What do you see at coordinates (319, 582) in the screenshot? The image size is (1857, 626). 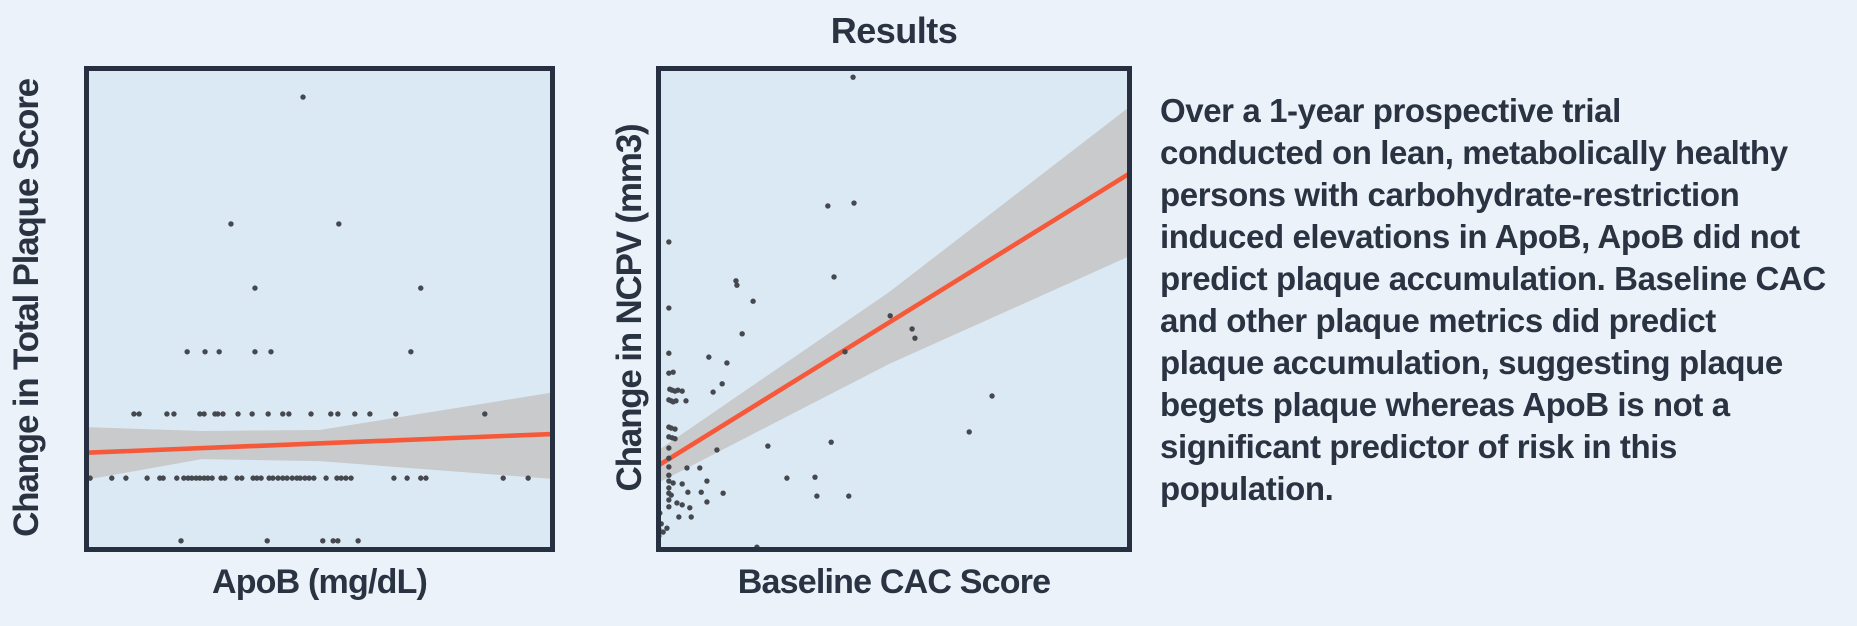 I see `left-plot-x-axis-label: ApoB (mg/dL)` at bounding box center [319, 582].